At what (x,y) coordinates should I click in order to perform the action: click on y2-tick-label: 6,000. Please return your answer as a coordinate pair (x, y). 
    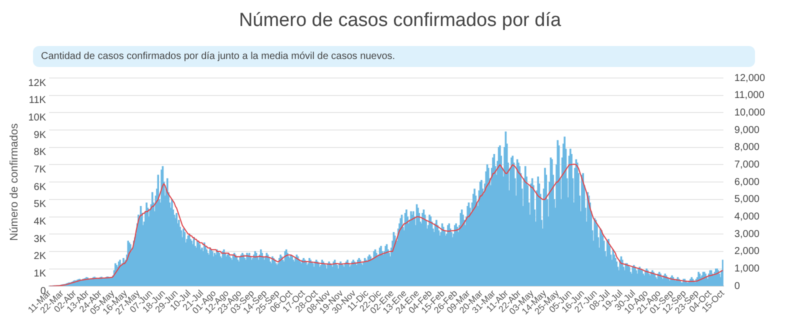
    Looking at the image, I should click on (747, 182).